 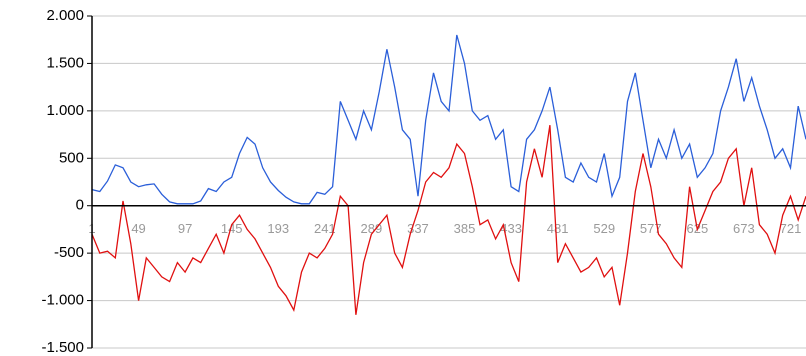 What do you see at coordinates (65, 15) in the screenshot?
I see `y-tick-label: 2.000` at bounding box center [65, 15].